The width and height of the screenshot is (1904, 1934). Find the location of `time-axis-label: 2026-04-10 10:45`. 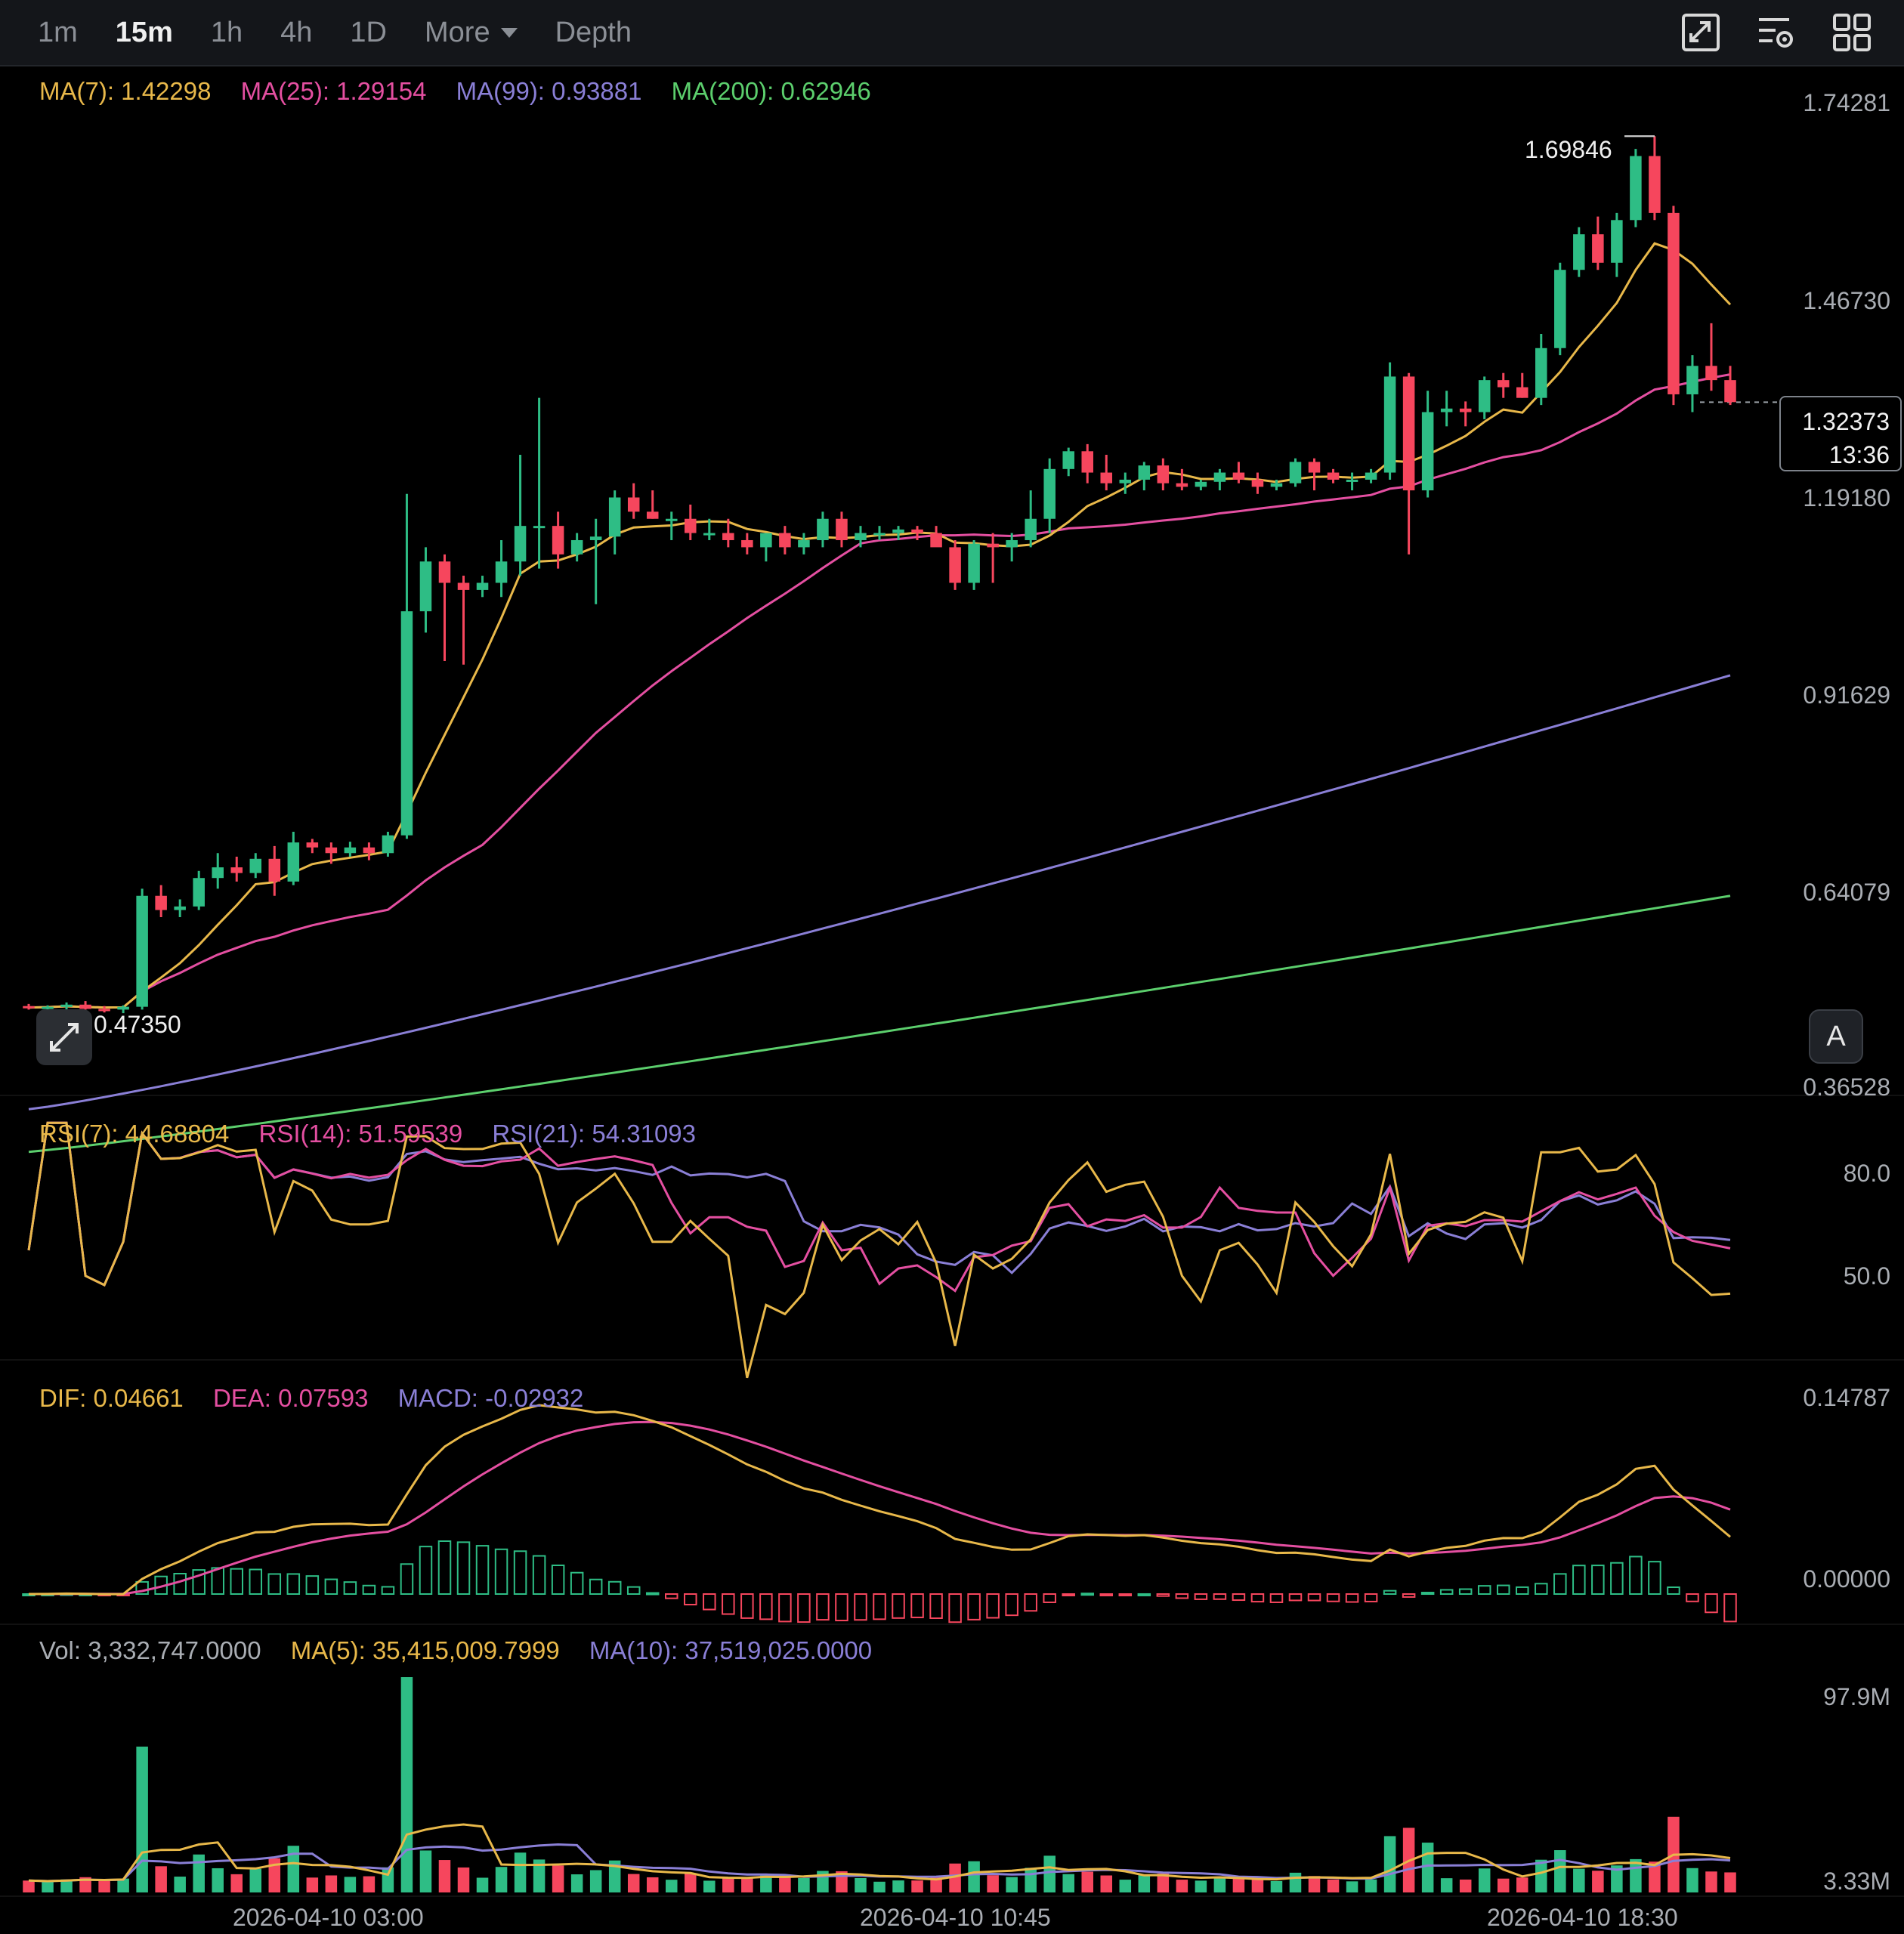

time-axis-label: 2026-04-10 10:45 is located at coordinates (955, 1917).